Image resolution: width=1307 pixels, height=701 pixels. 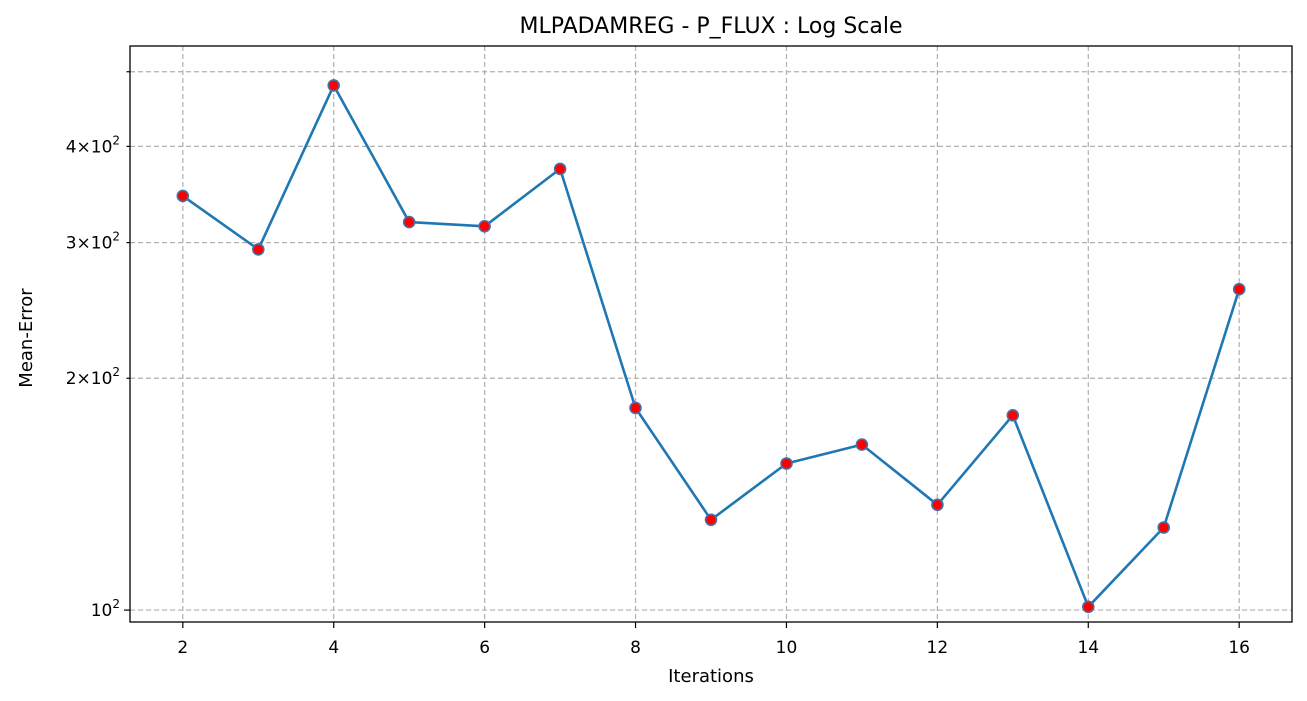 I want to click on chart-title: MLPADAMREG - P_FLUX : Log Scale, so click(x=710, y=26).